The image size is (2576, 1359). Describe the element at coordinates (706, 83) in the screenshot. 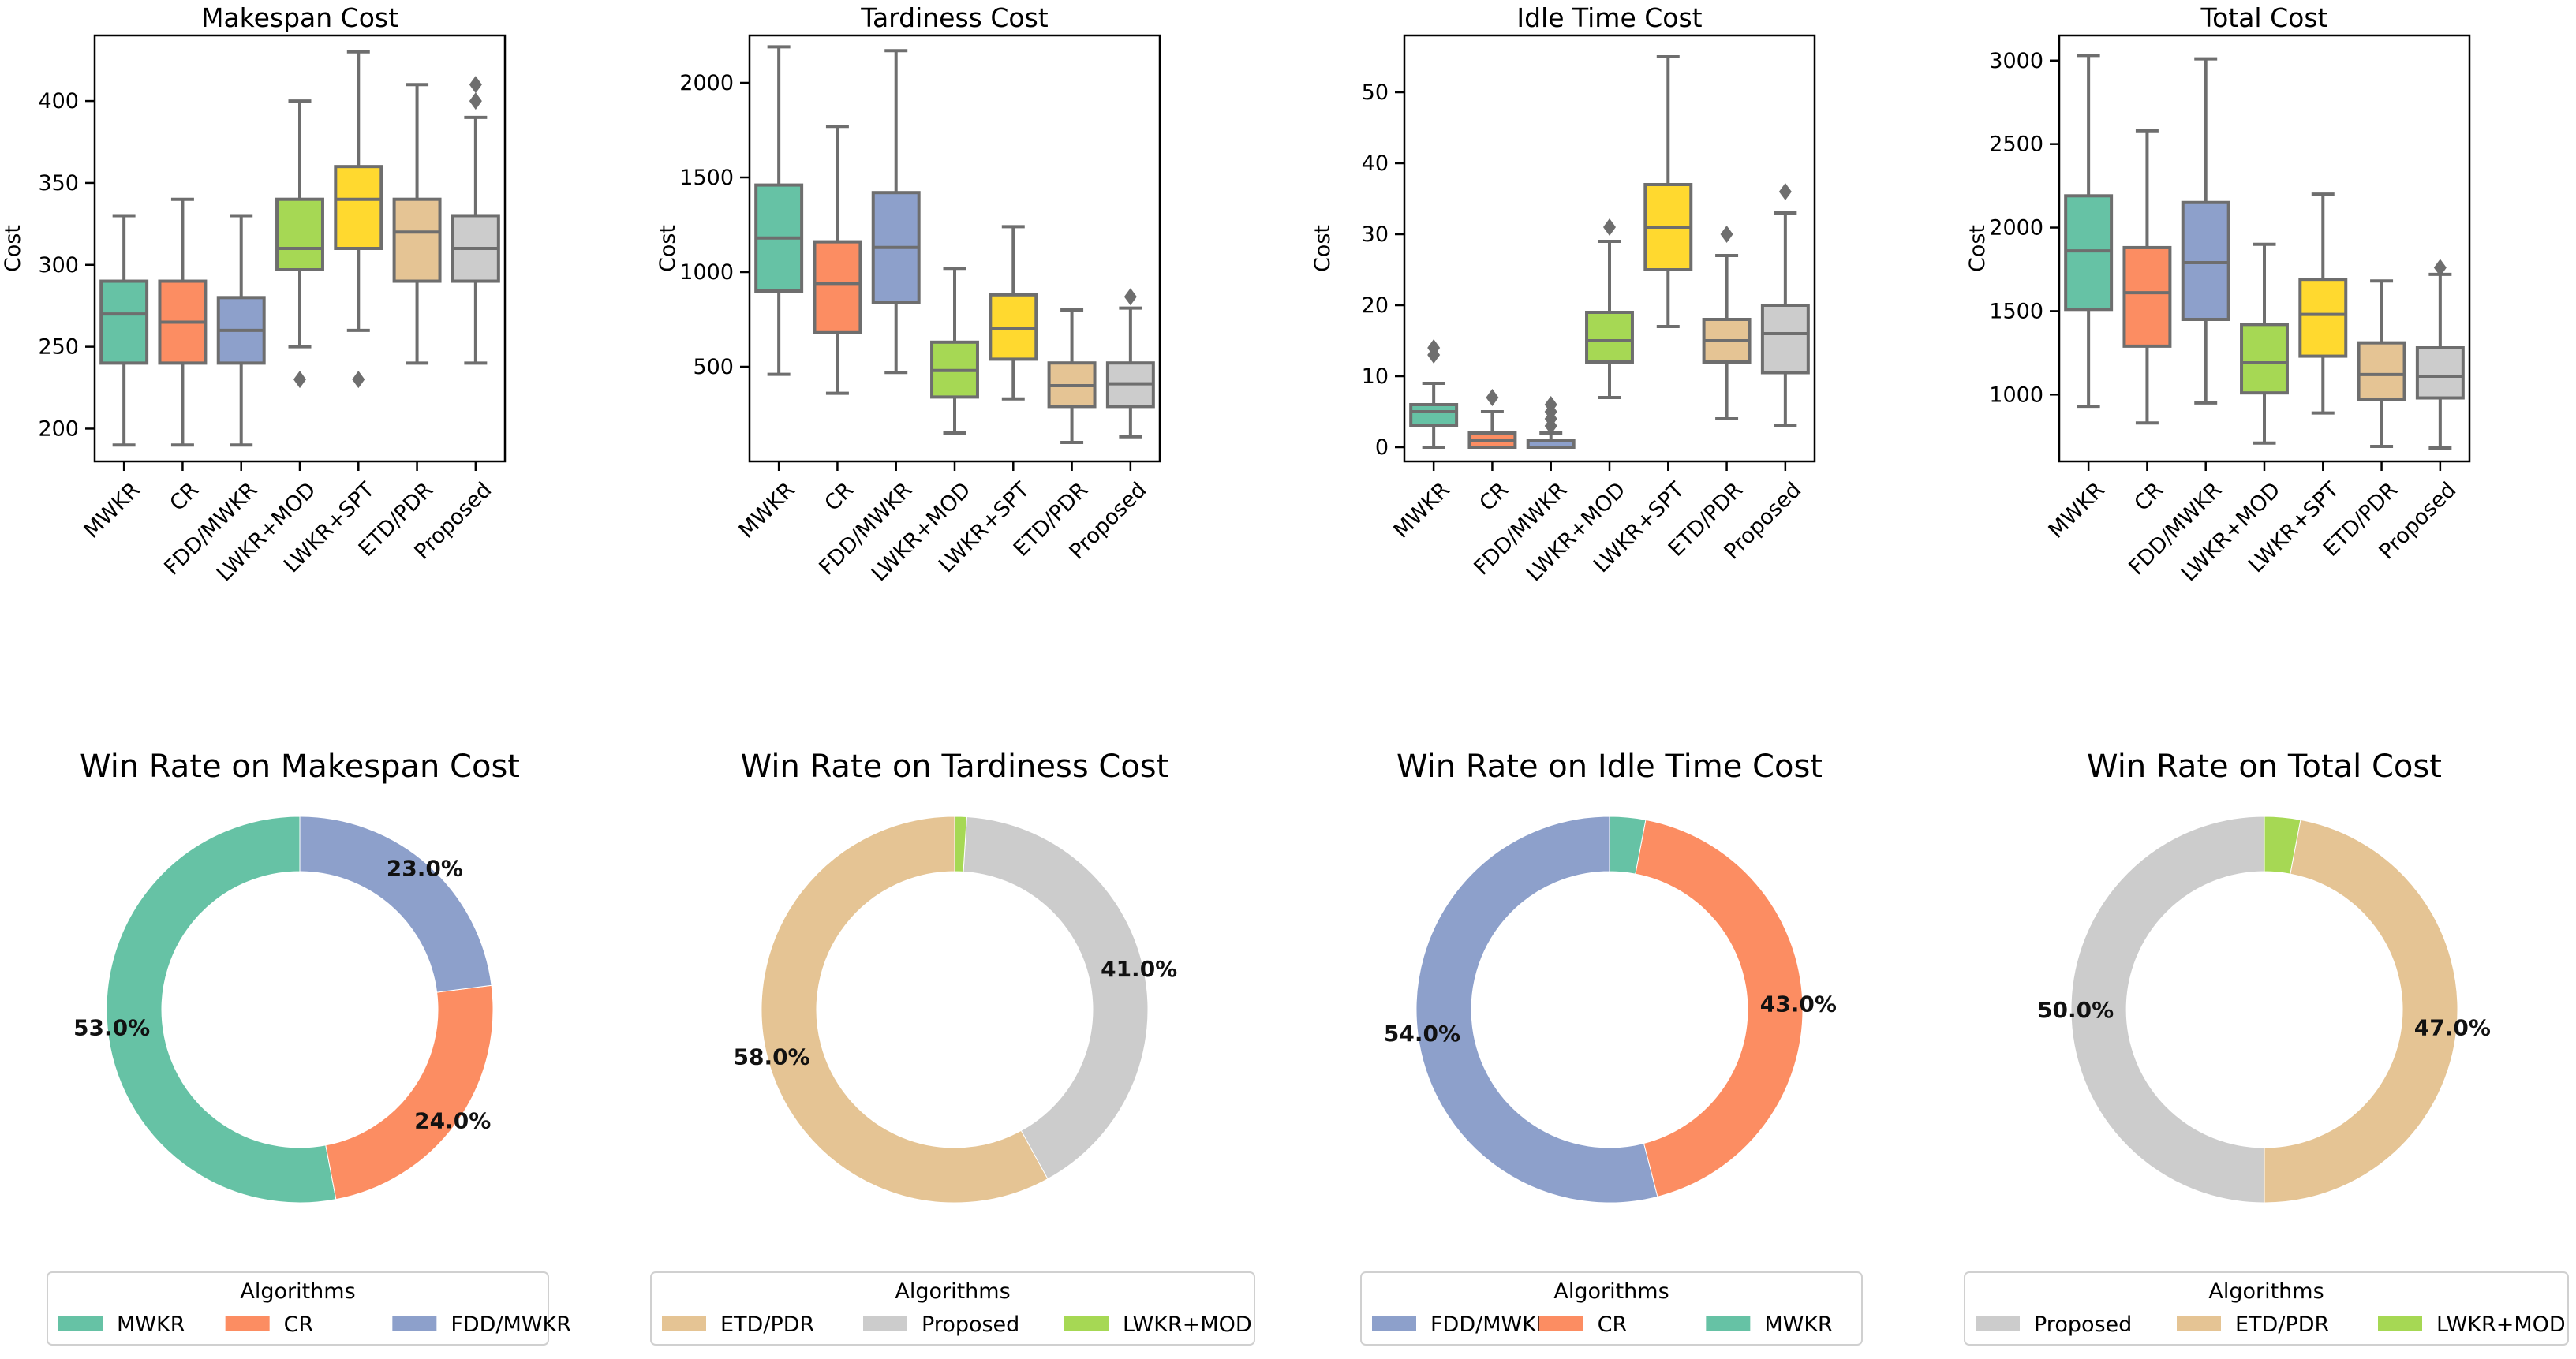

I see `y-tick-label: 2000` at that location.